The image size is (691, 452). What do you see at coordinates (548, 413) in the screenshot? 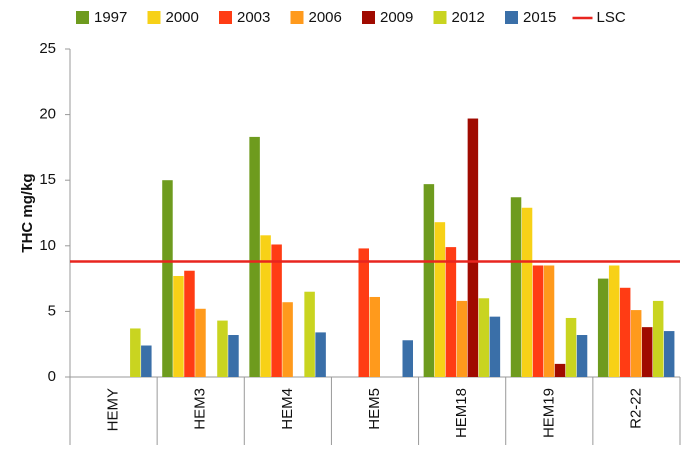
I see `x-tick-label: HEM19` at bounding box center [548, 413].